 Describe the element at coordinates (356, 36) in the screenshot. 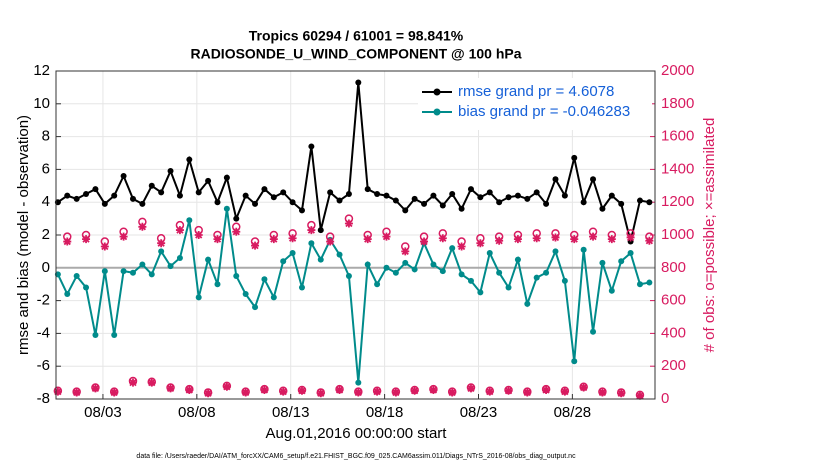

I see `chart-title: Tropics 60294 / 61001 = 98.841%` at that location.